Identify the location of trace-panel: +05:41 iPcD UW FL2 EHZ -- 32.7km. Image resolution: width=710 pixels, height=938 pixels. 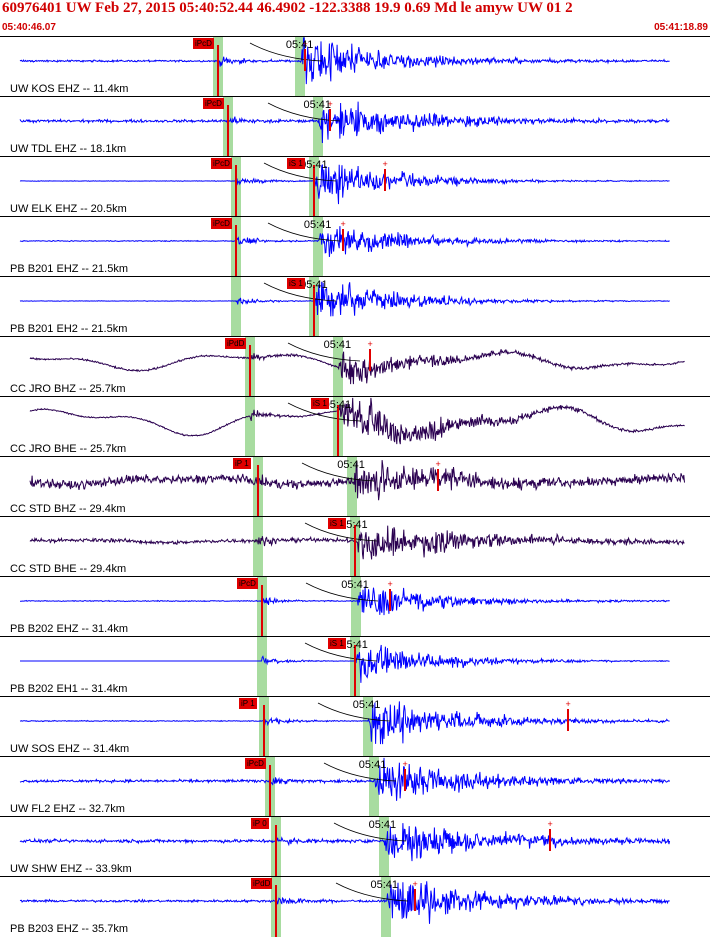
(355, 786).